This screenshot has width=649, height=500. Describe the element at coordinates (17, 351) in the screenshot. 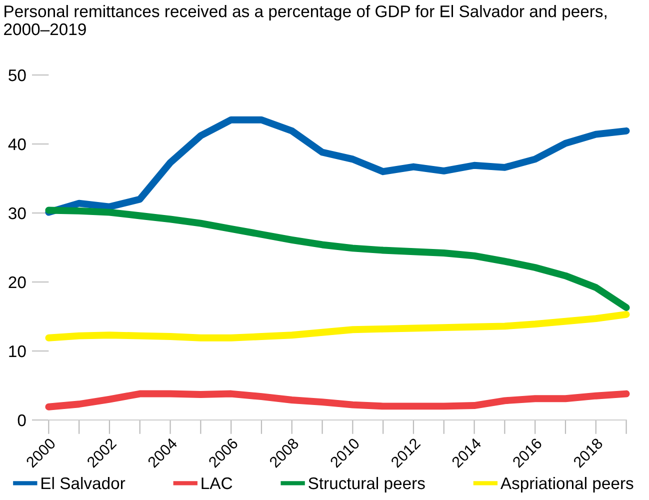

I see `y-tick-label: 10` at that location.